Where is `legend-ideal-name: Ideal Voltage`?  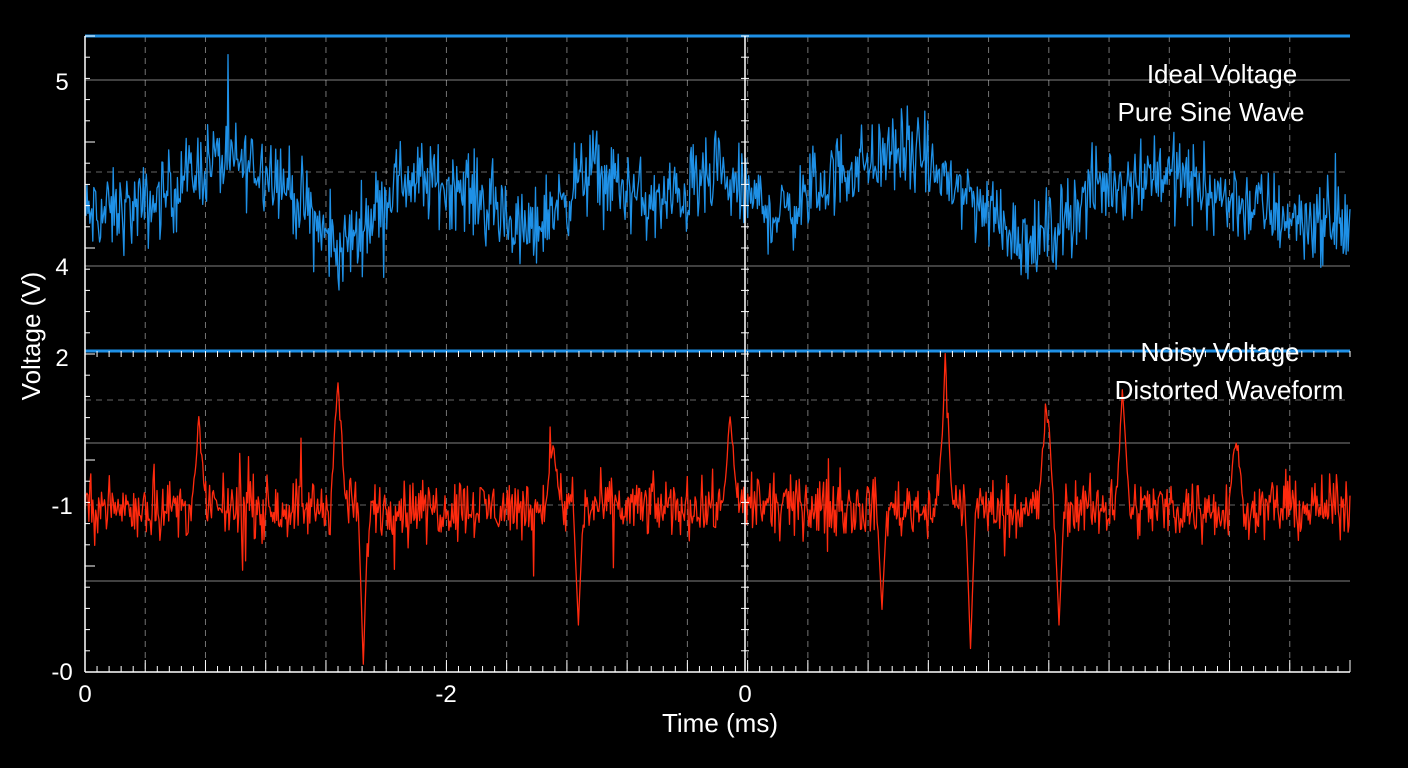 legend-ideal-name: Ideal Voltage is located at coordinates (1222, 74).